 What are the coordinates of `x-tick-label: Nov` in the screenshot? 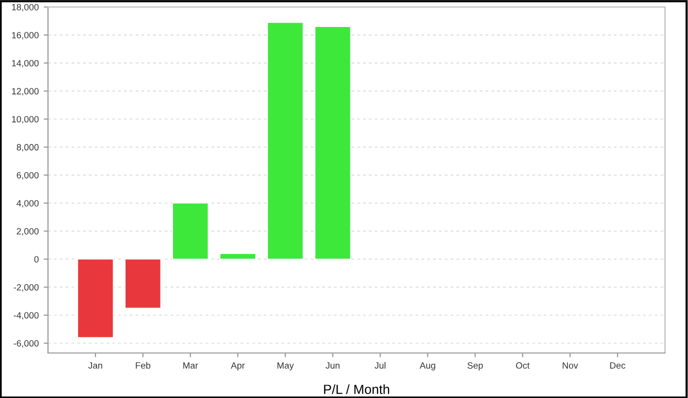 It's located at (570, 365).